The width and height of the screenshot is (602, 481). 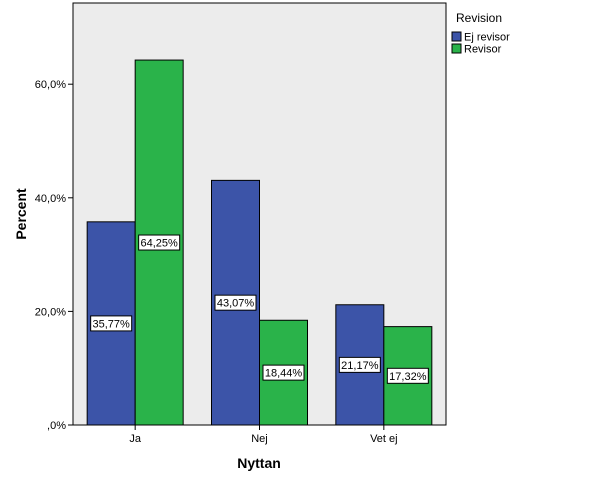 I want to click on x-axis: Ja Nej Vet ej, so click(x=263, y=435).